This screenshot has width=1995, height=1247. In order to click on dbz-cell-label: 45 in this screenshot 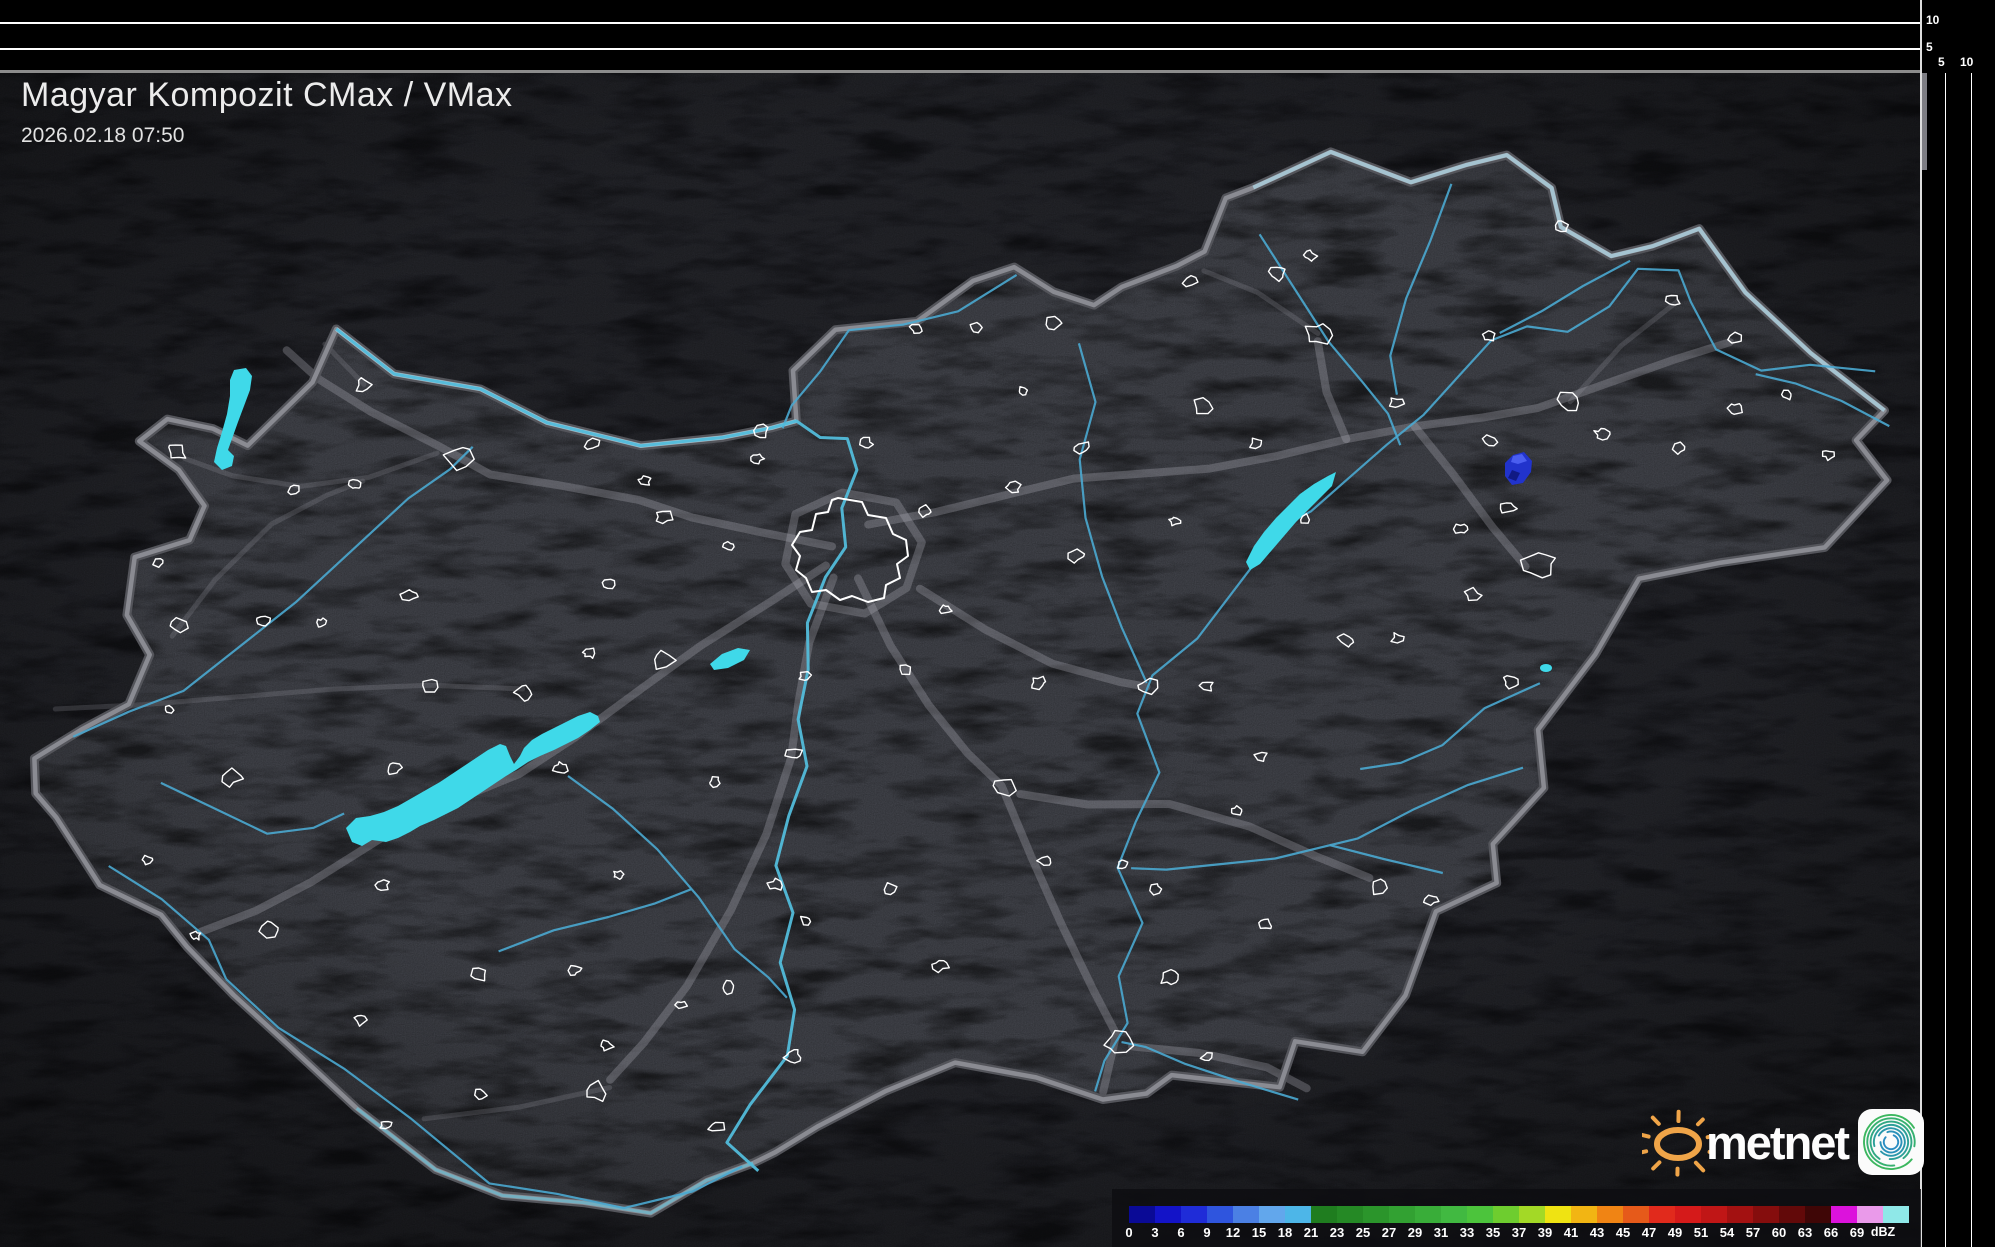, I will do `click(1623, 1232)`.